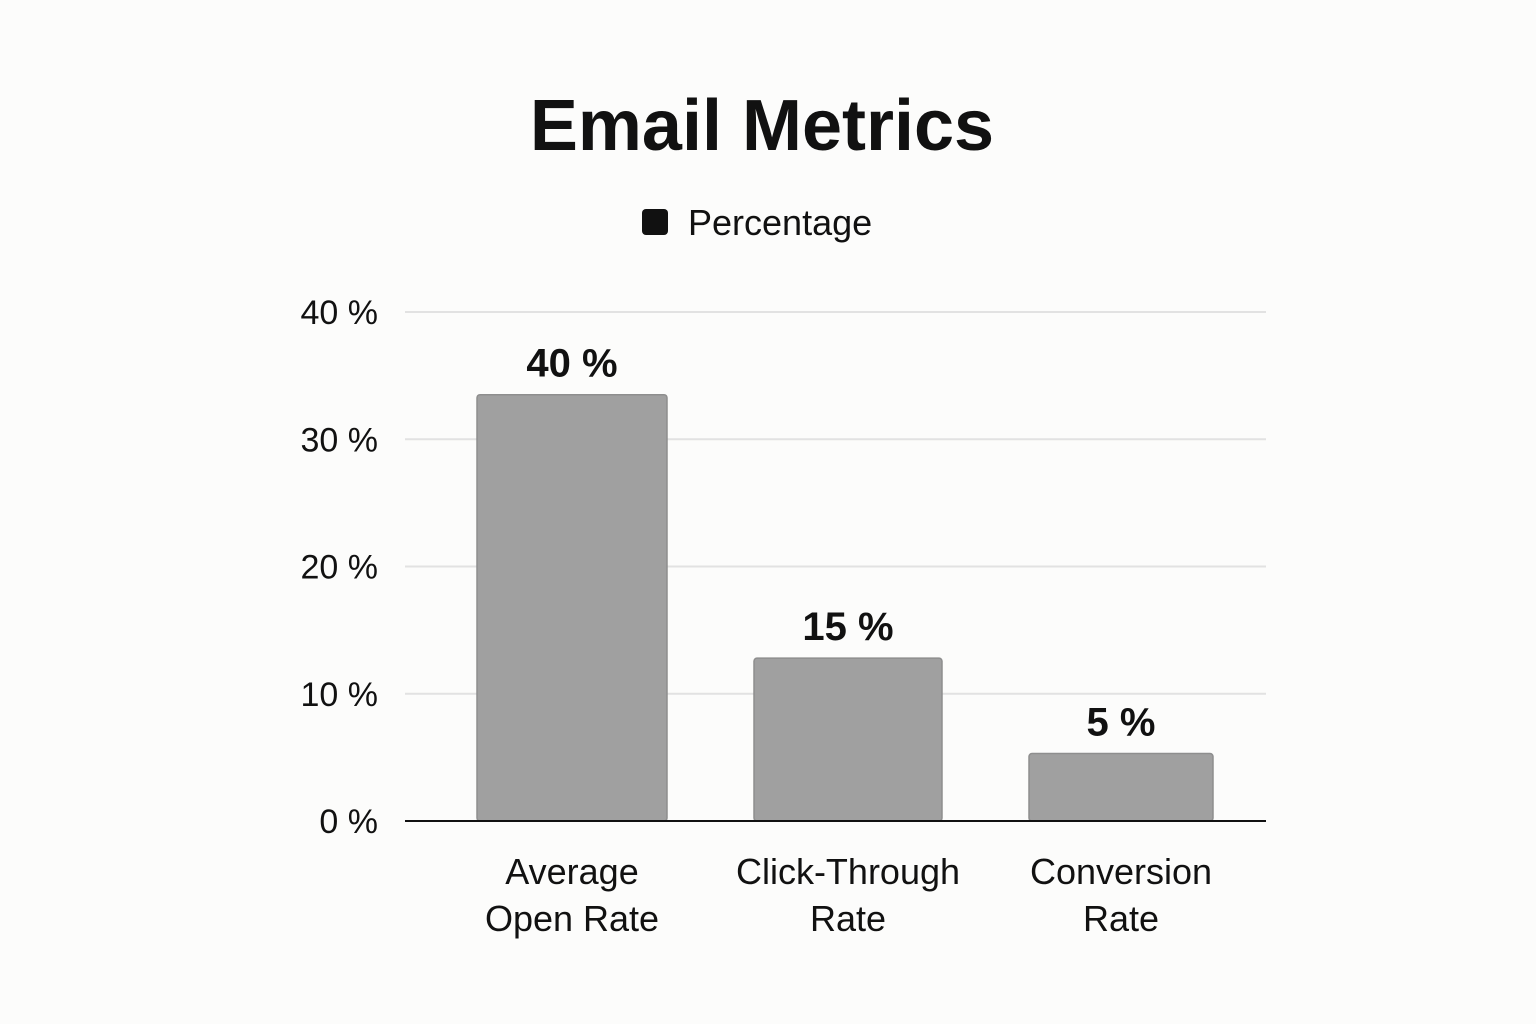  What do you see at coordinates (1121, 723) in the screenshot?
I see `data-label: 5 %` at bounding box center [1121, 723].